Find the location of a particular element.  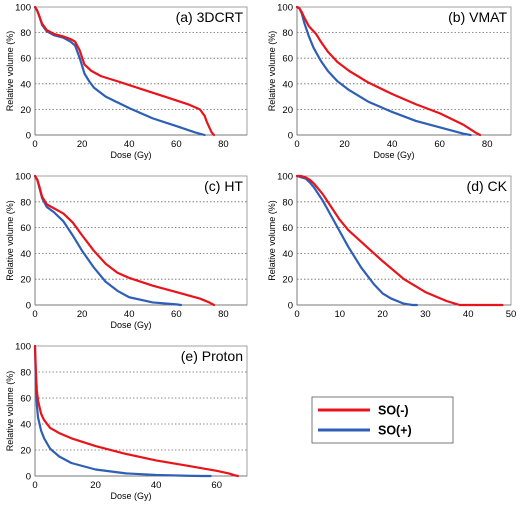

panel-title: (e) Proton is located at coordinates (212, 356).